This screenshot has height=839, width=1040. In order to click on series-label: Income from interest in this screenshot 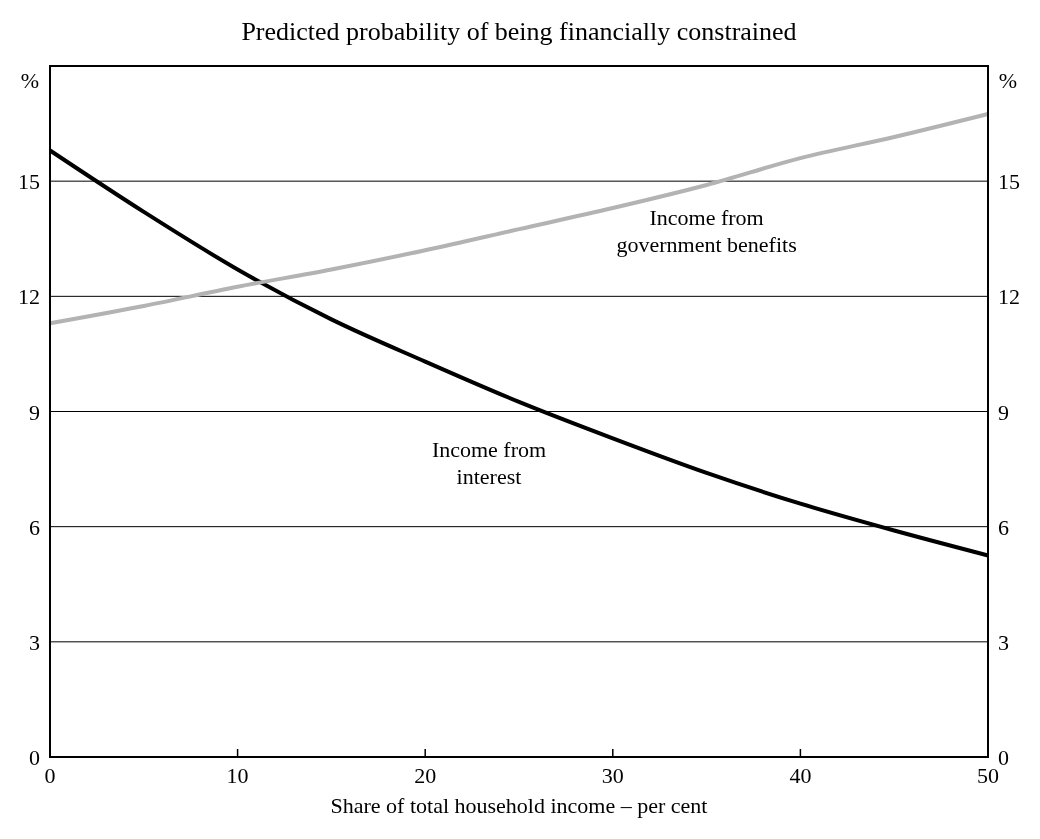, I will do `click(489, 462)`.